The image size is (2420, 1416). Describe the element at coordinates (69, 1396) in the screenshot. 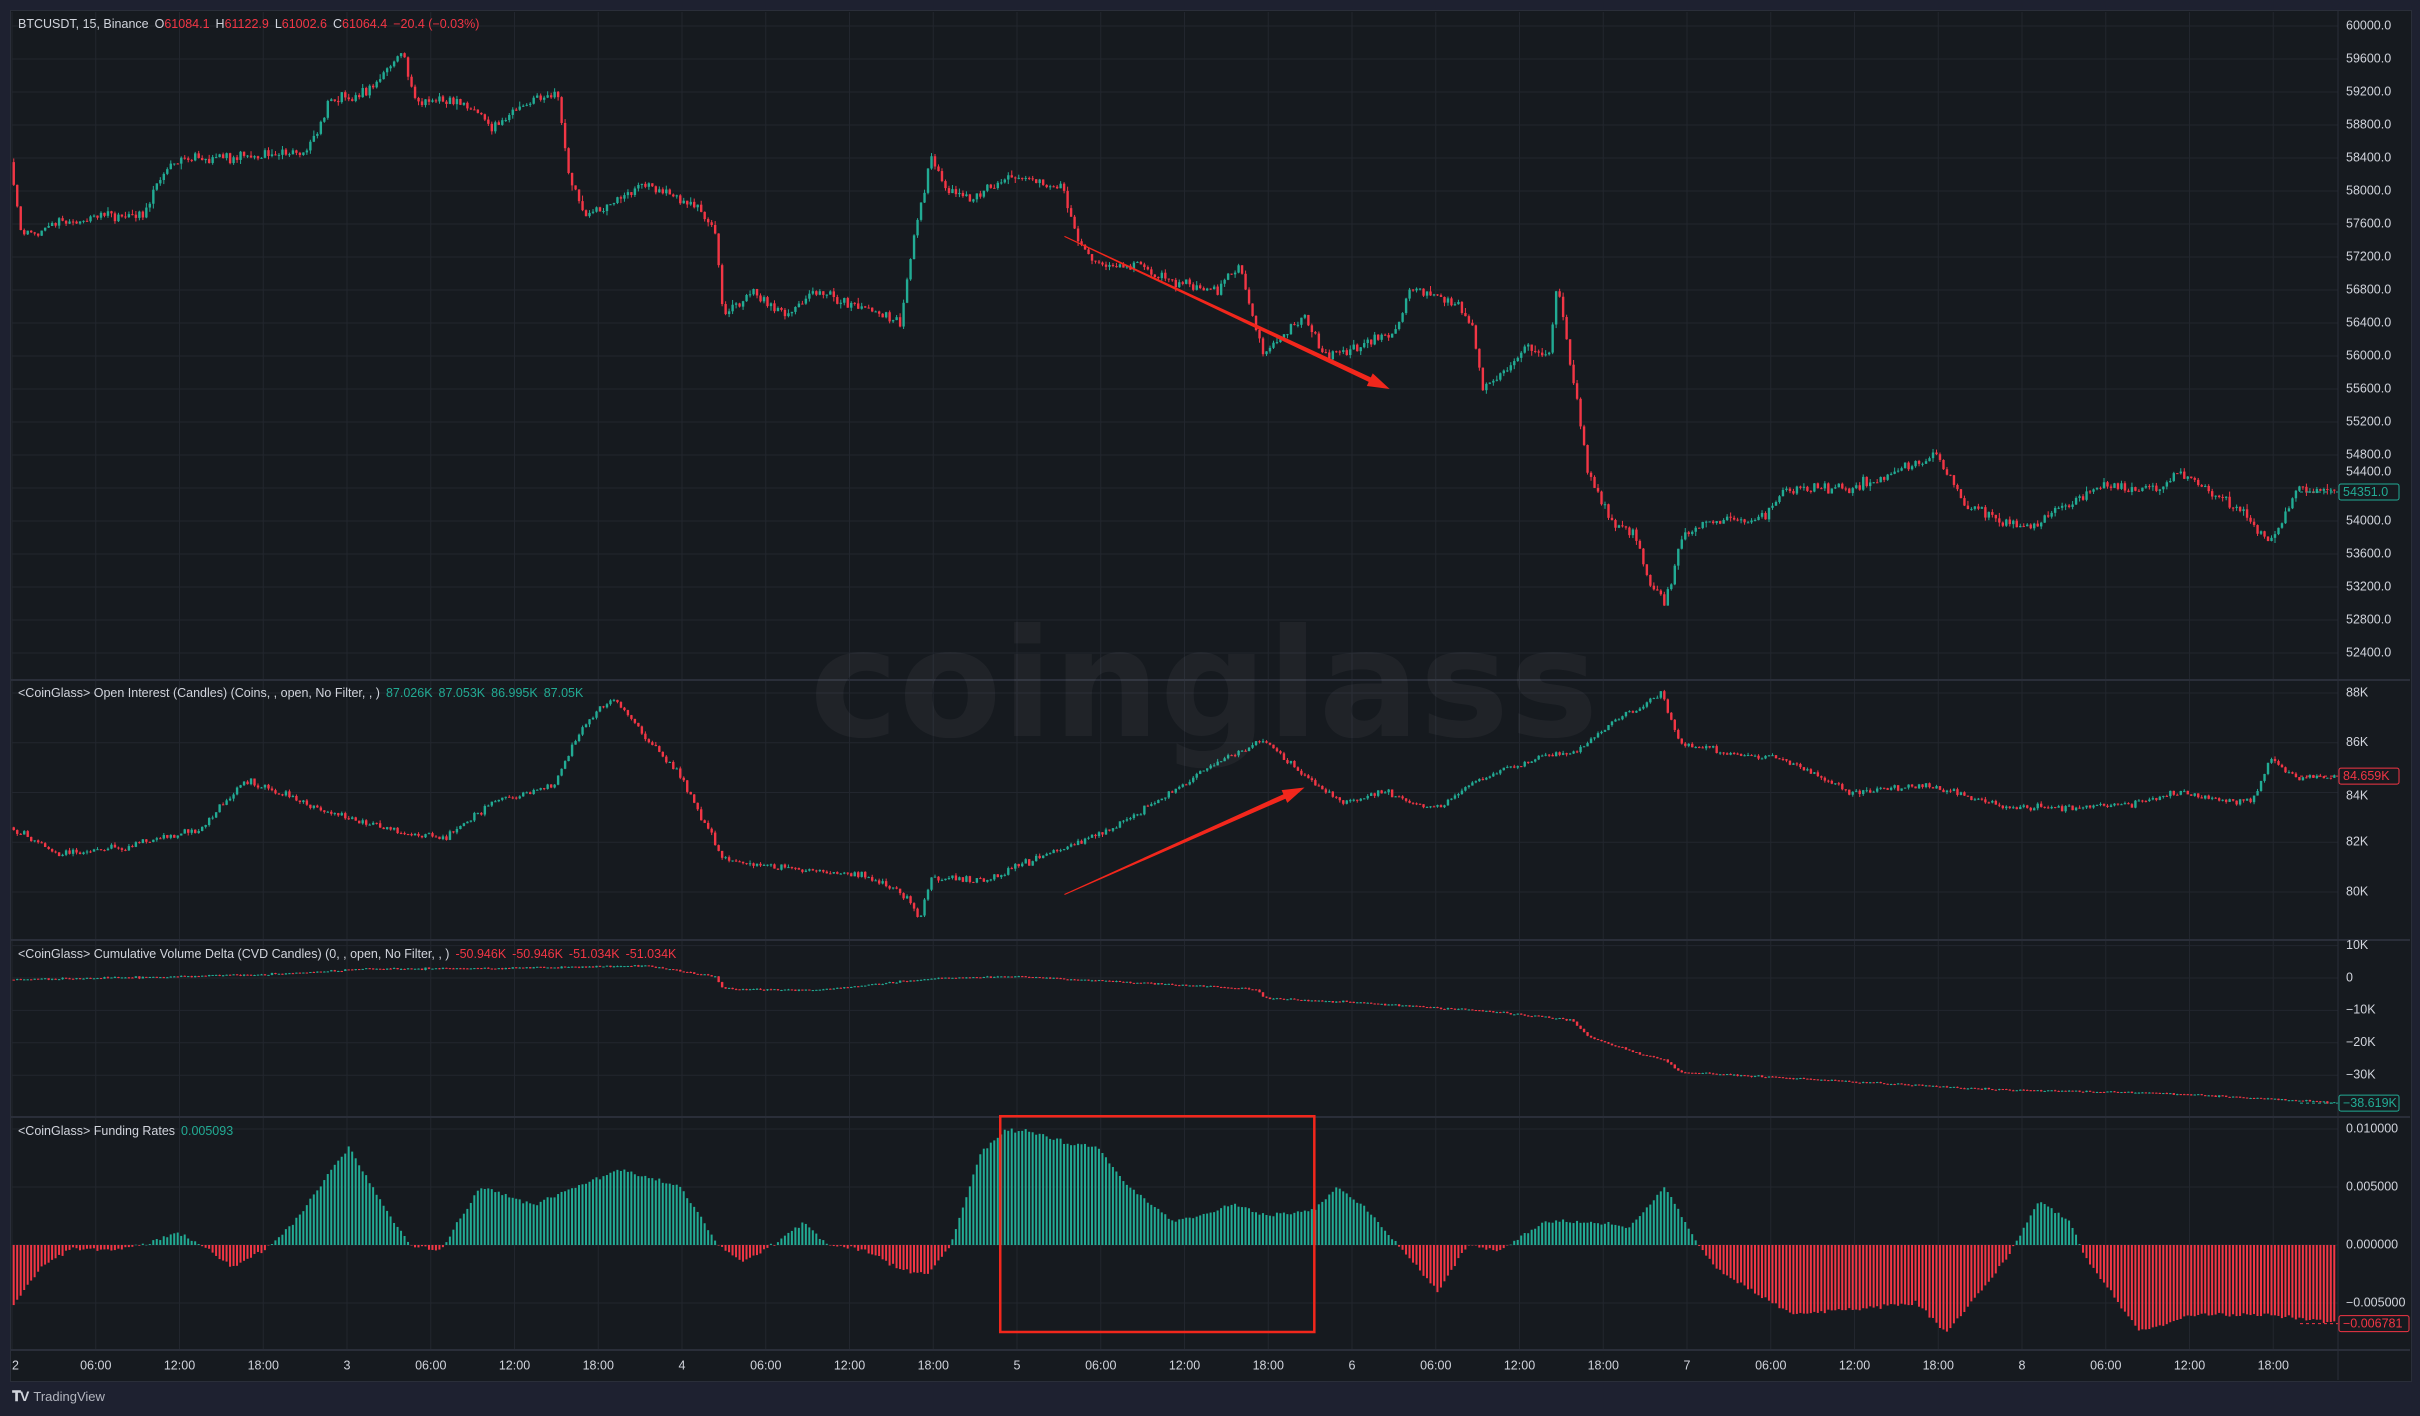

I see `tradingview-brand: TradingView` at that location.